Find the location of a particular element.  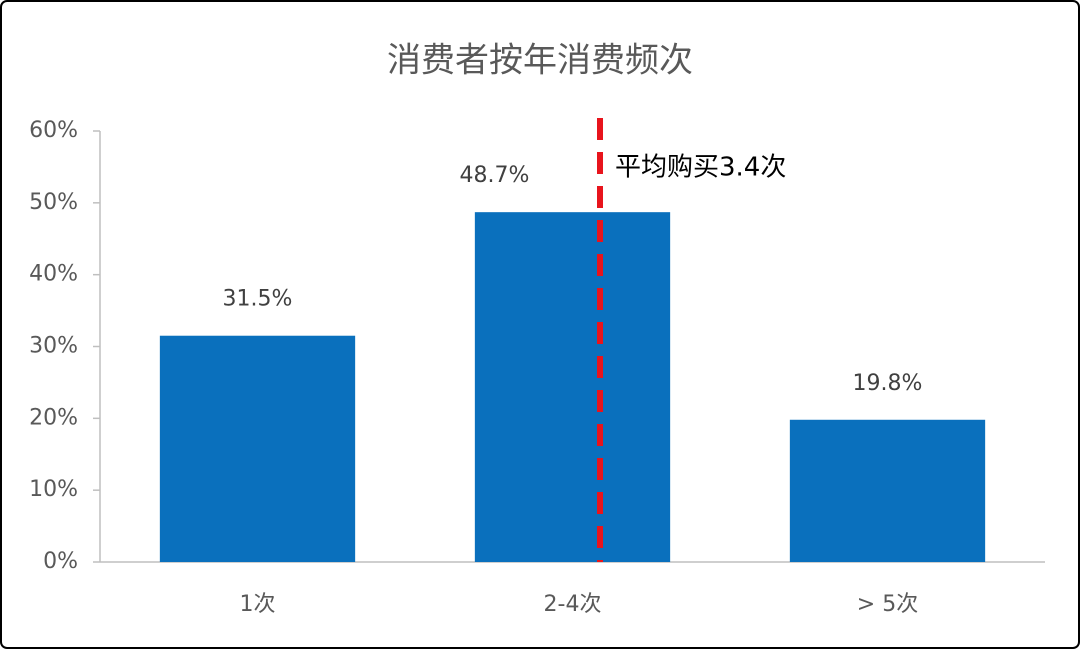

chart-title: 消费者按年消费频次 is located at coordinates (540, 61).